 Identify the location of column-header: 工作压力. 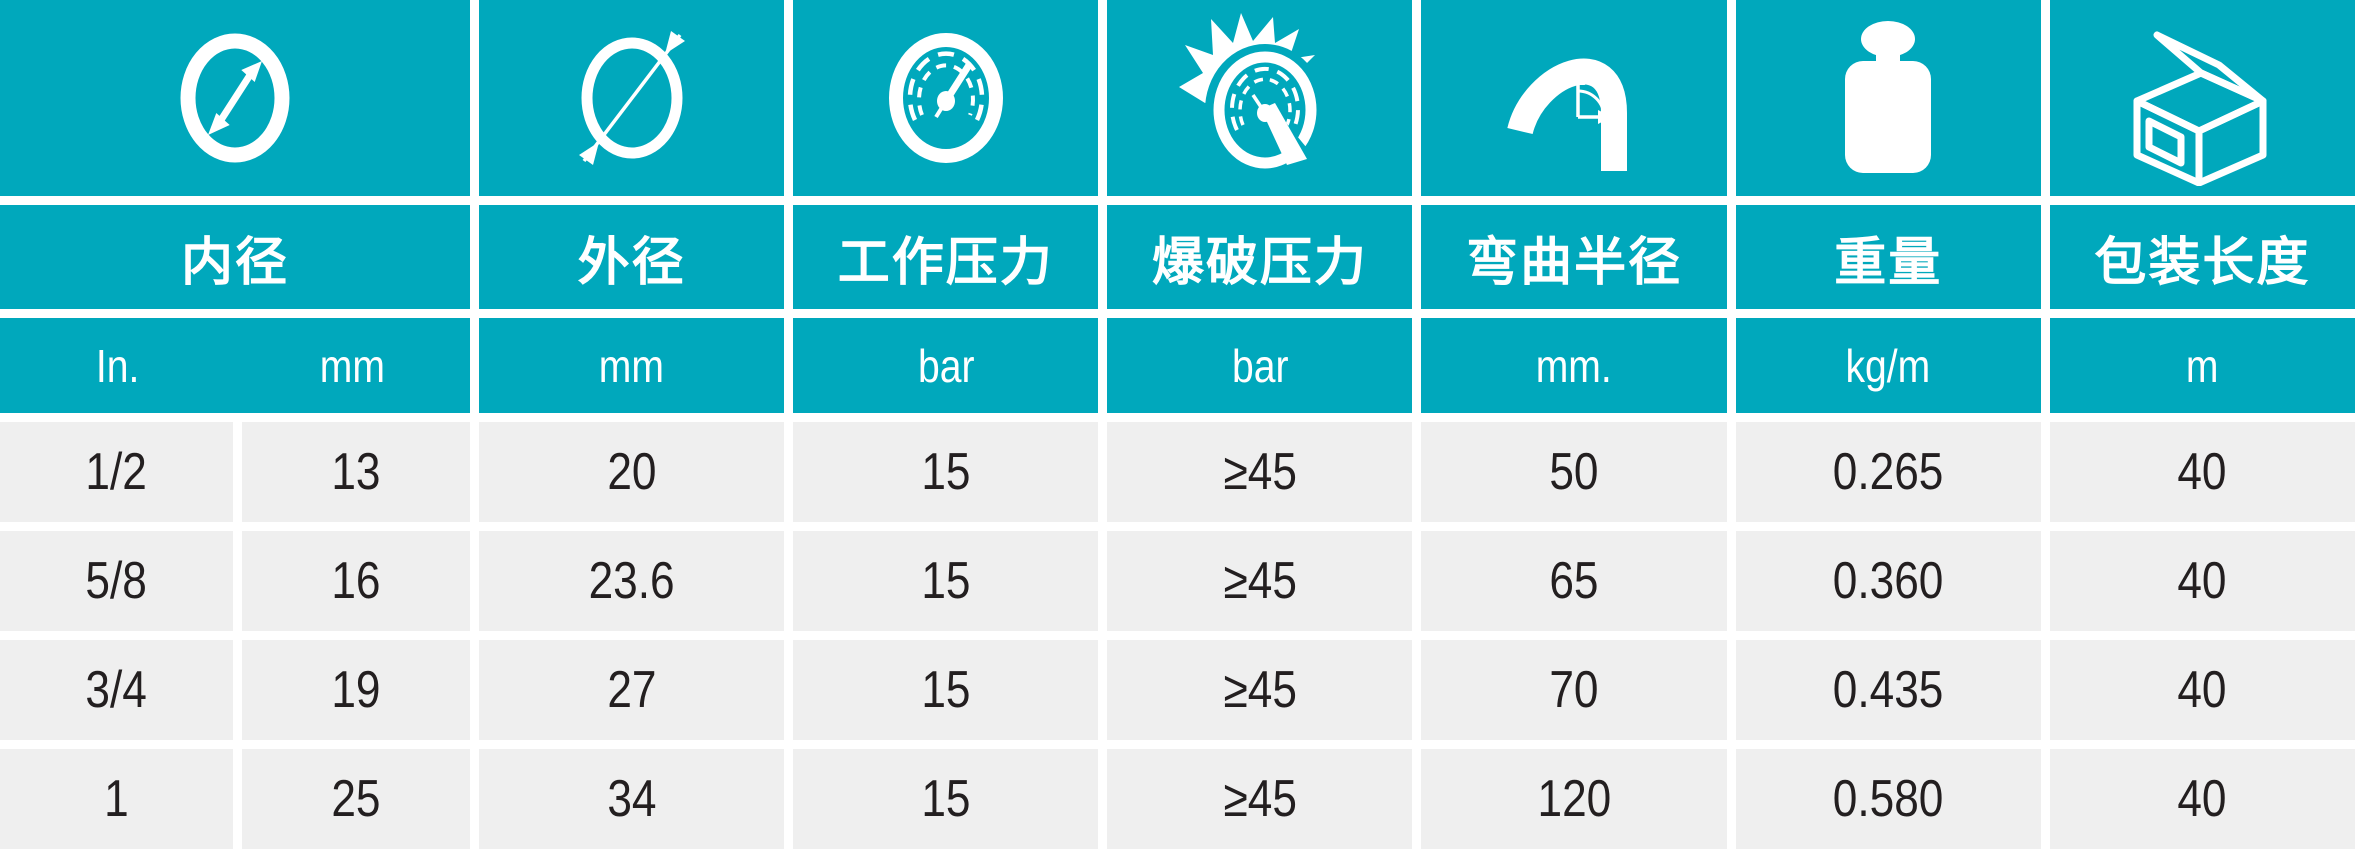
(946, 257).